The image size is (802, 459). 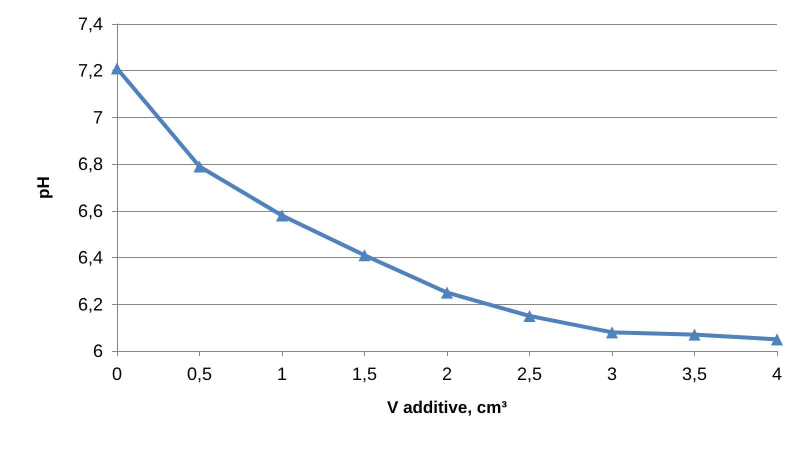 I want to click on x-tick-label: 1,5, so click(x=365, y=374).